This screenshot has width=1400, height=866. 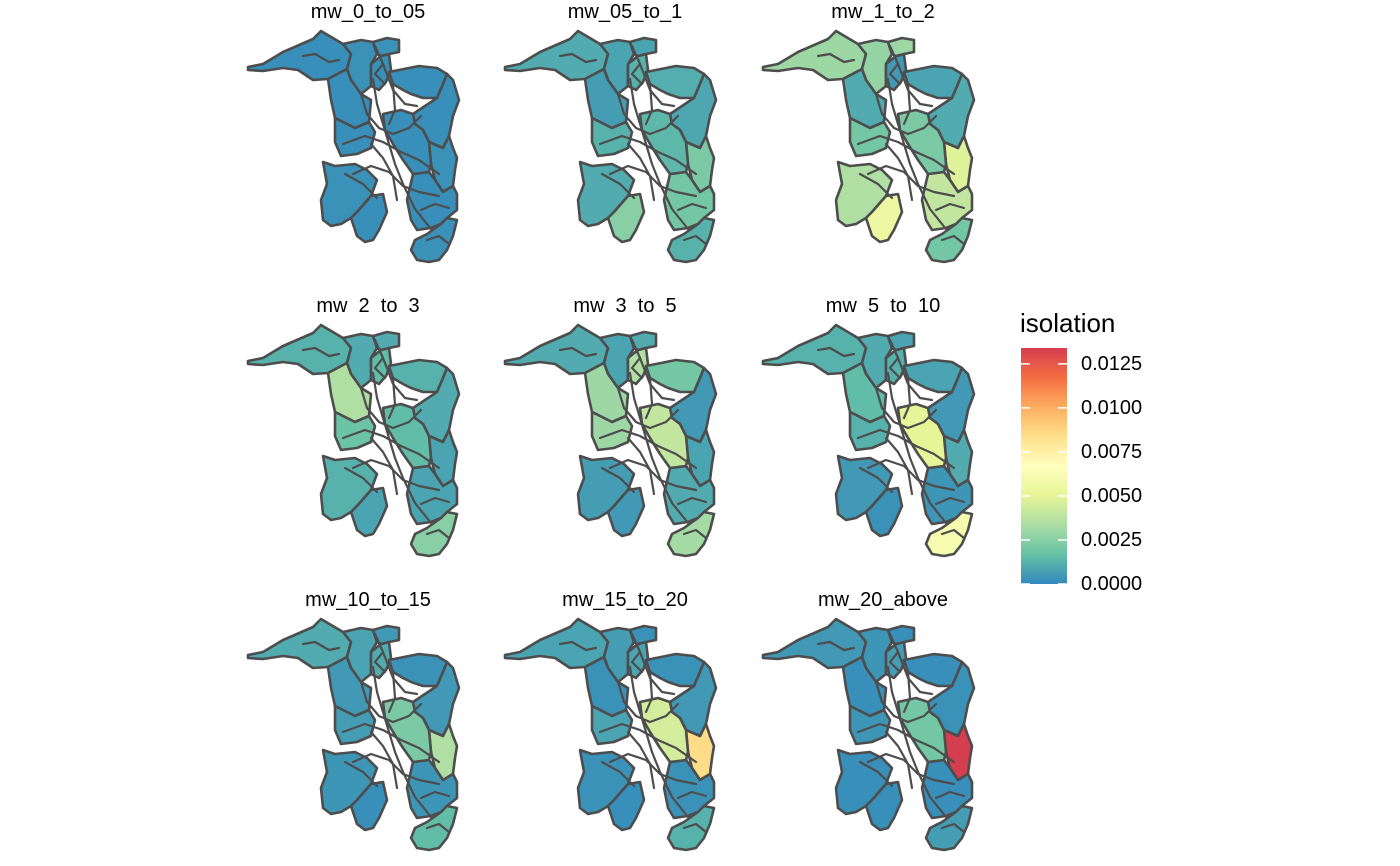 I want to click on panel-title: mw_05_to_1, so click(x=625, y=12).